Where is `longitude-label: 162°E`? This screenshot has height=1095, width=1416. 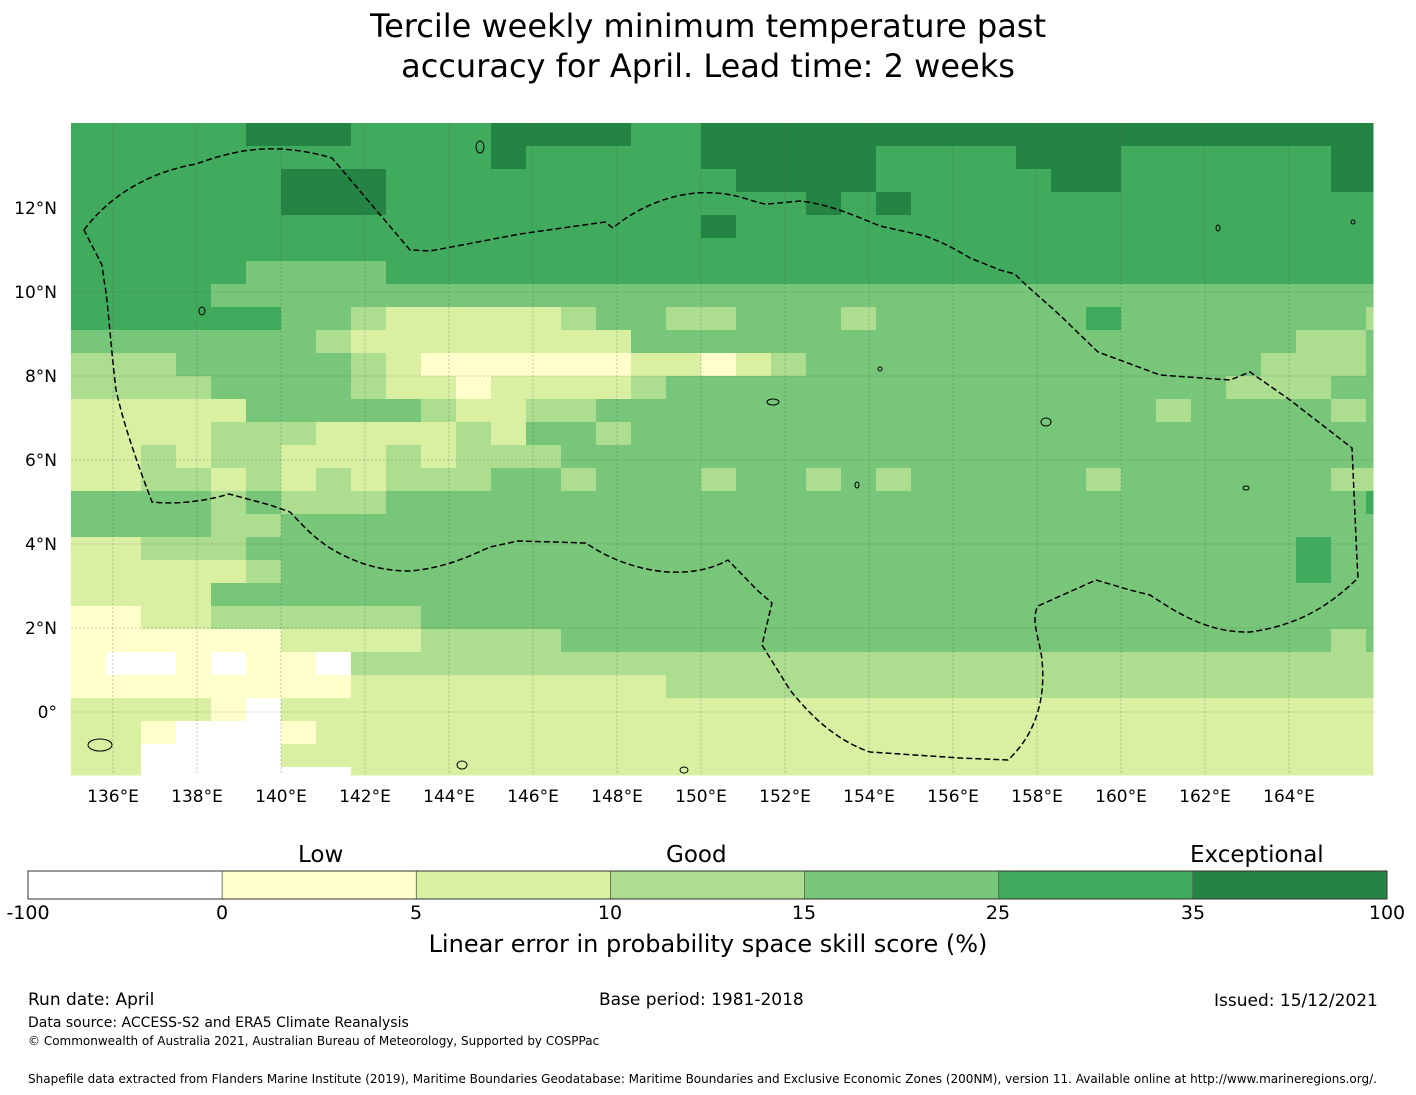
longitude-label: 162°E is located at coordinates (1205, 797).